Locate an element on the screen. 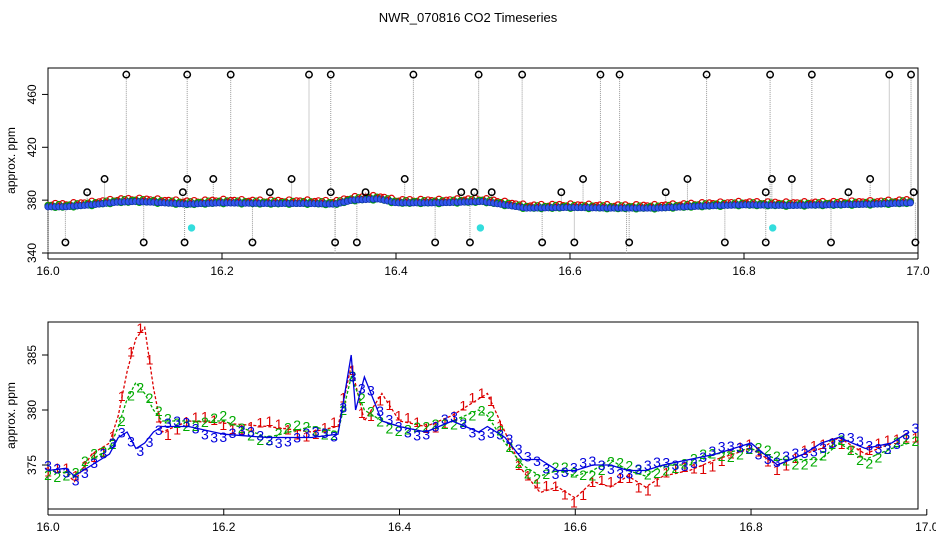 This screenshot has height=545, width=936. x-tick-label: 16.6 is located at coordinates (570, 271).